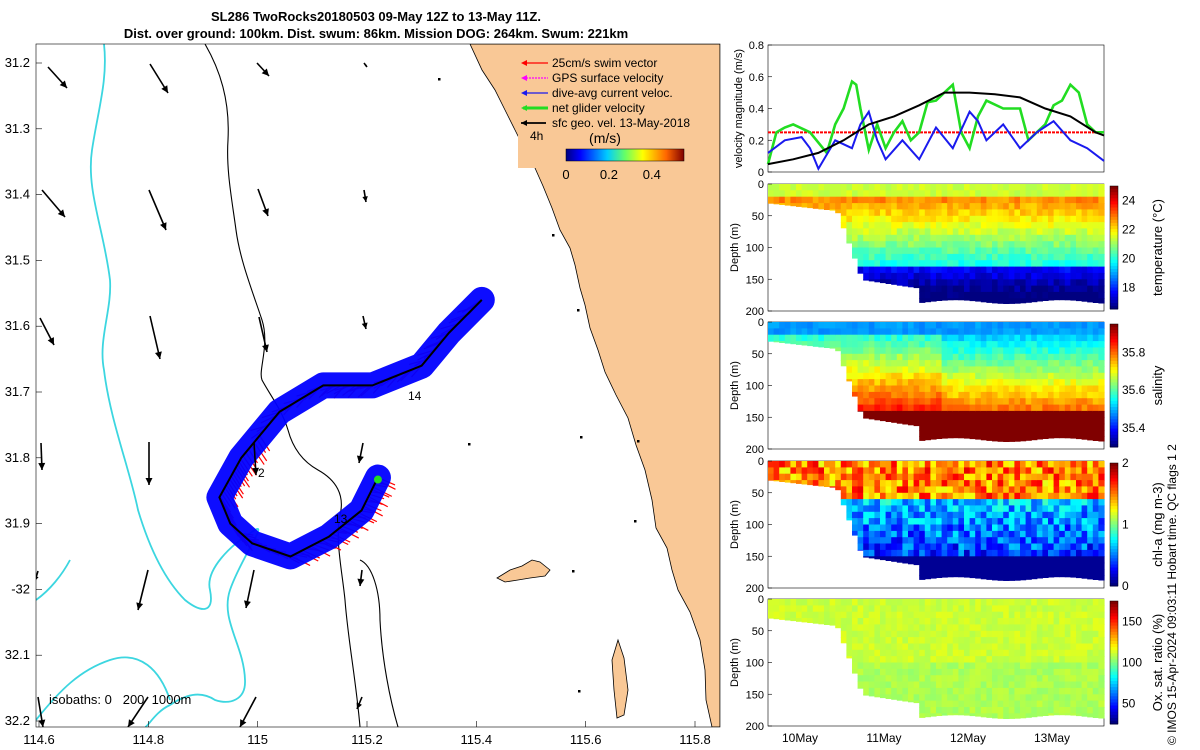  What do you see at coordinates (1114, 385) in the screenshot?
I see `colorbar-frame` at bounding box center [1114, 385].